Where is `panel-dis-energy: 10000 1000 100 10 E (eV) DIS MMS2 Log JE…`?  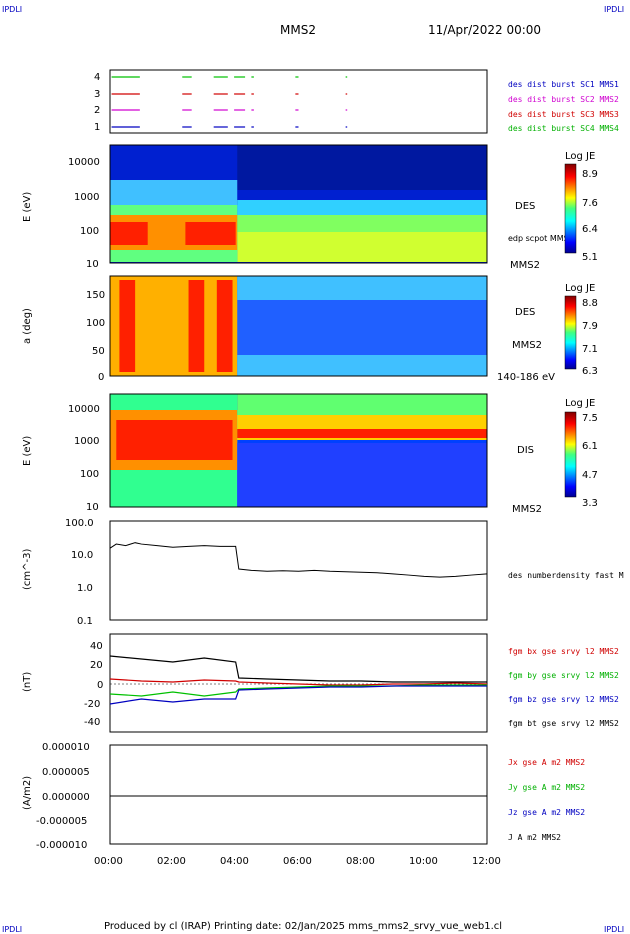 panel-dis-energy: 10000 1000 100 10 E (eV) DIS MMS2 Log JE… is located at coordinates (310, 454).